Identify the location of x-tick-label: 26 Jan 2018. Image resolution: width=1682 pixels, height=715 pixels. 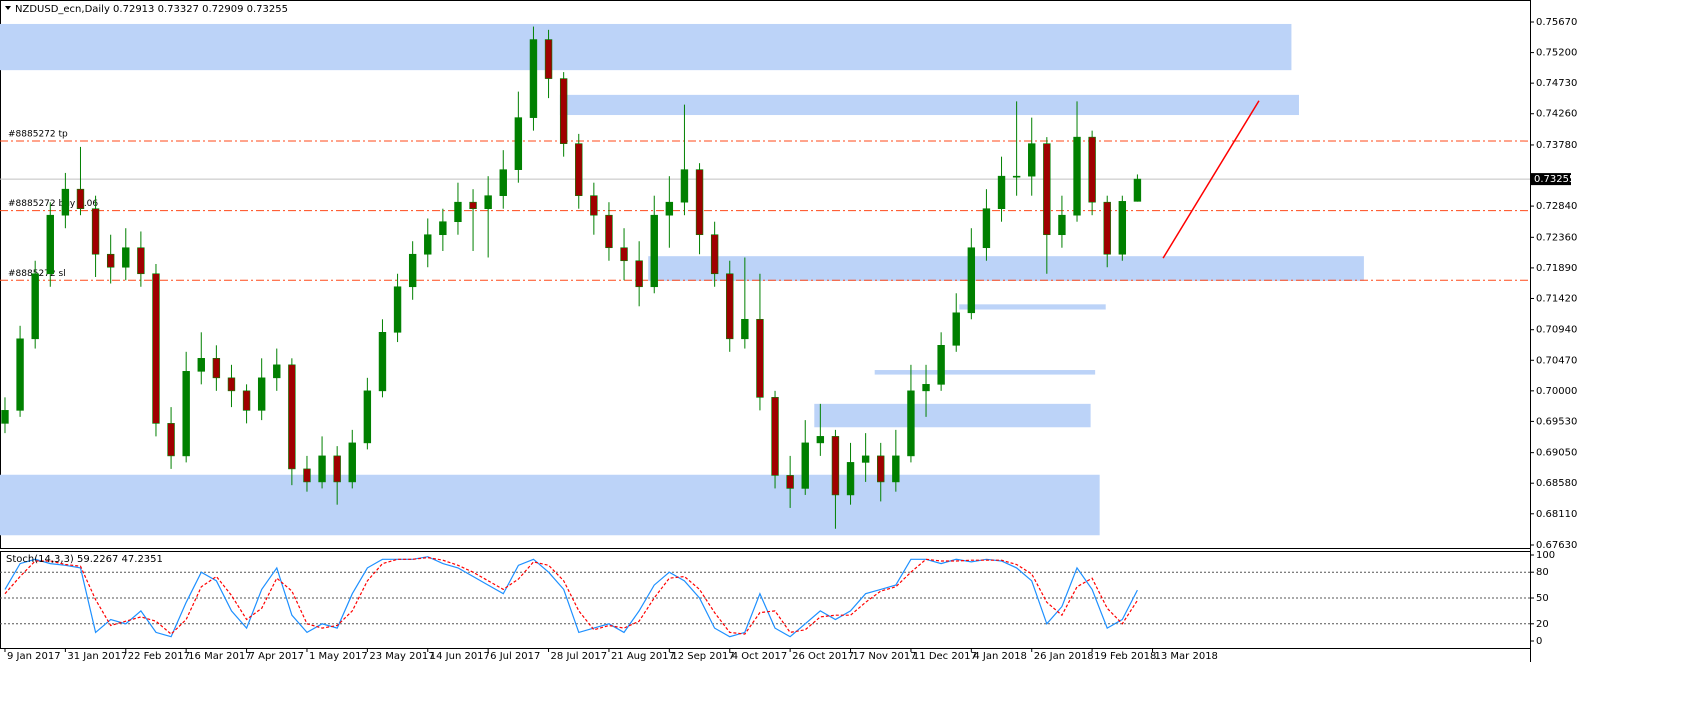
(1064, 656).